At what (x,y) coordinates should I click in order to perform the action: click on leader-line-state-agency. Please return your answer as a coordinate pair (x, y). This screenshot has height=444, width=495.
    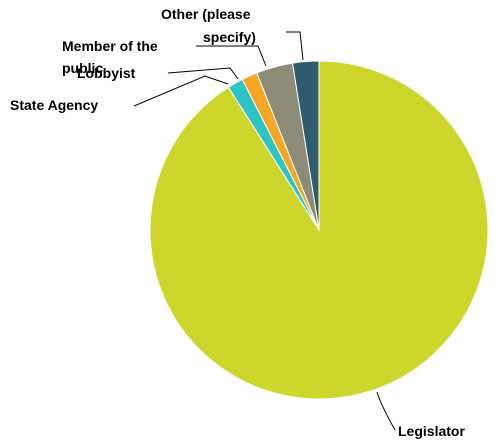
    Looking at the image, I should click on (181, 91).